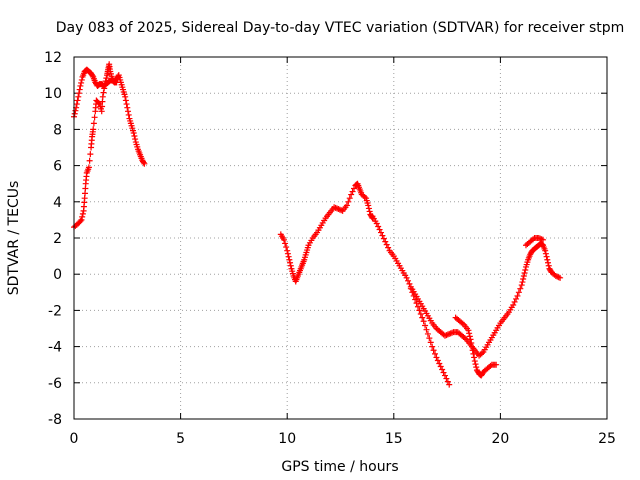 The width and height of the screenshot is (640, 480). Describe the element at coordinates (74, 439) in the screenshot. I see `x-tick-label: 0` at that location.